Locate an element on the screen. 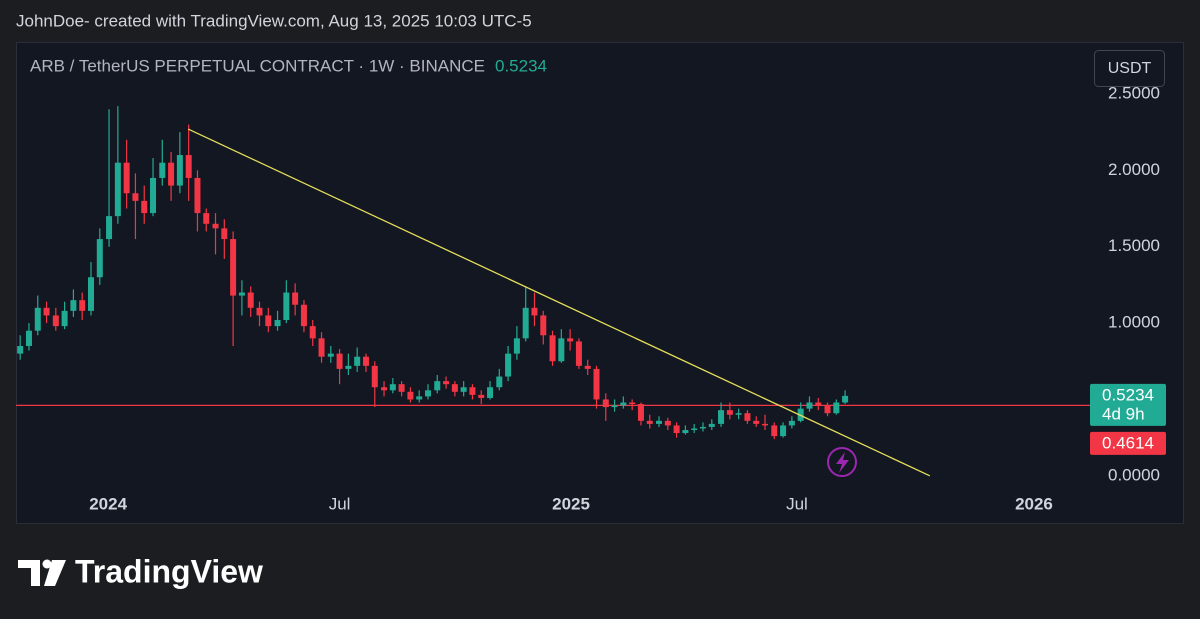  currency-label: USDT is located at coordinates (1130, 68).